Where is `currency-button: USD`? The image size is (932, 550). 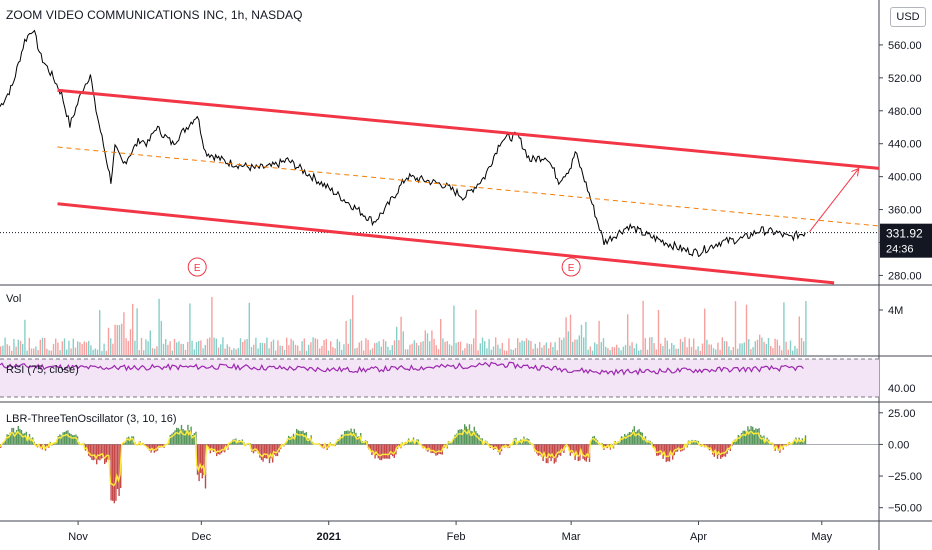
currency-button: USD is located at coordinates (908, 17).